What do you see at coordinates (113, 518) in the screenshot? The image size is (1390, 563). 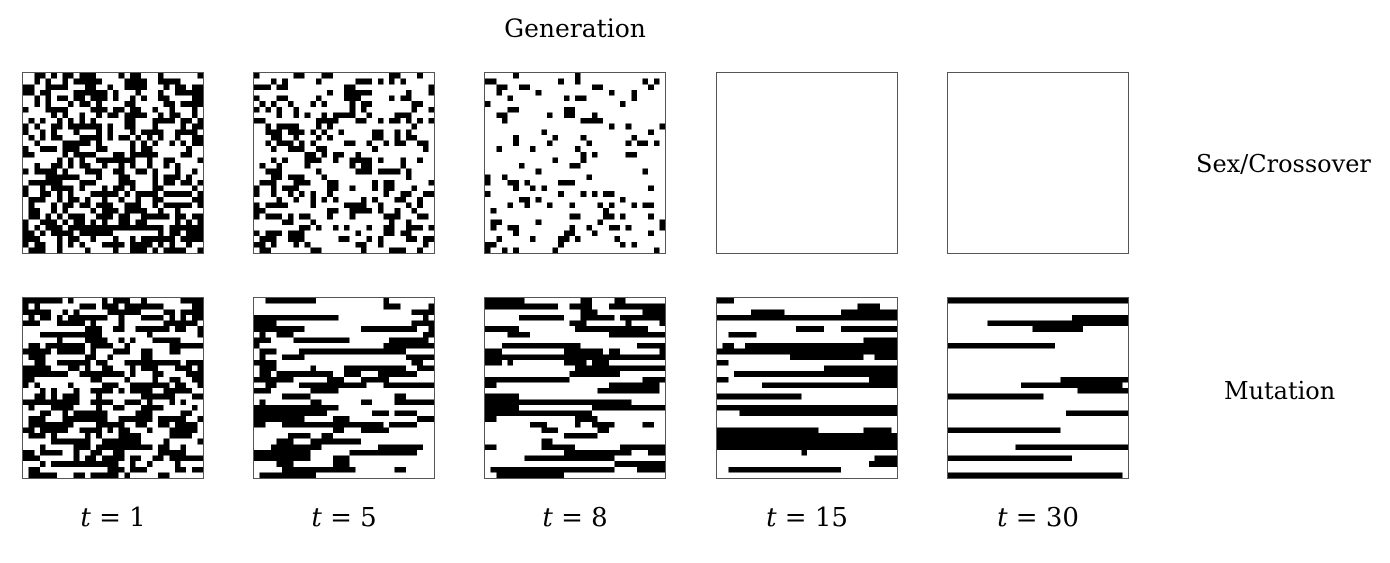 I see `column-label-t1: t = 1` at bounding box center [113, 518].